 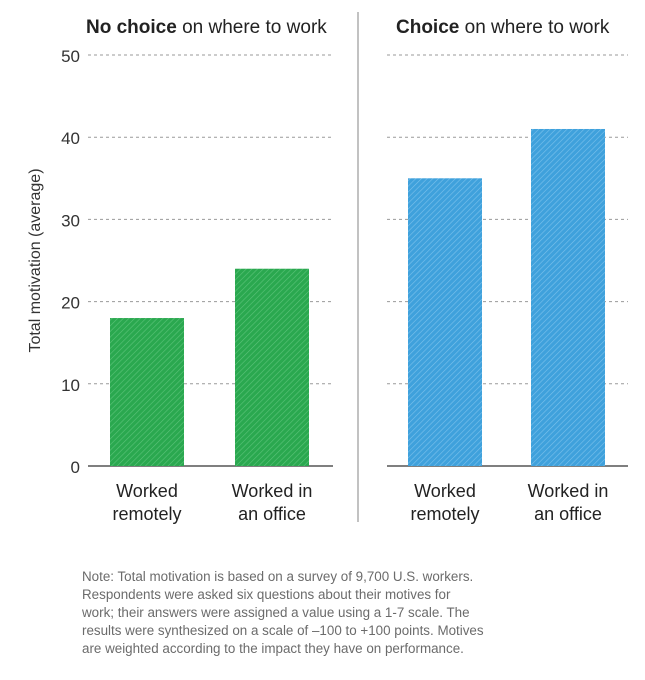 I want to click on y-tick-label: 30, so click(x=70, y=220).